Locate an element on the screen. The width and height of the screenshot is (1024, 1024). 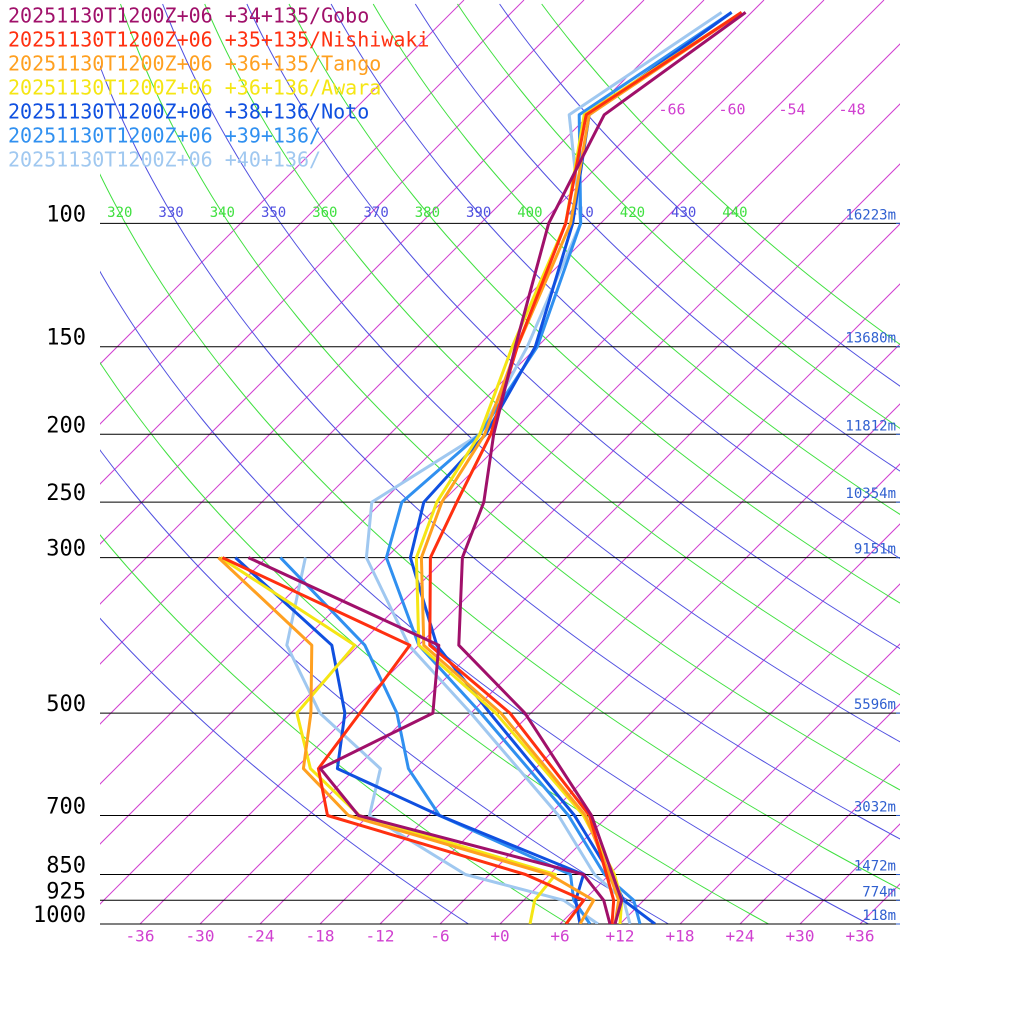
height-label: 16223m is located at coordinates (870, 215).